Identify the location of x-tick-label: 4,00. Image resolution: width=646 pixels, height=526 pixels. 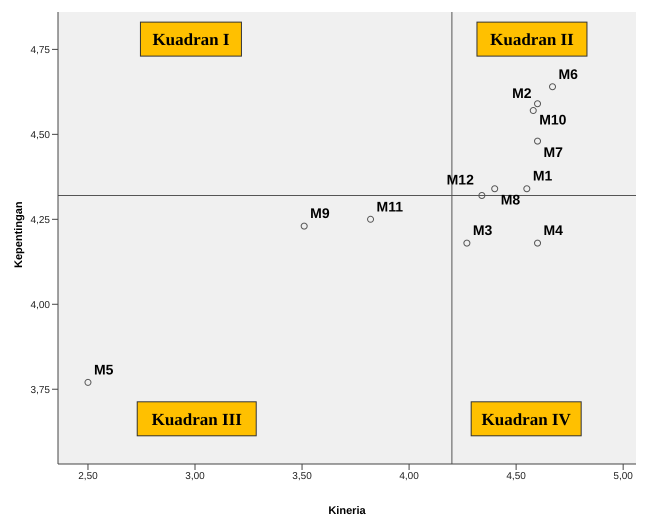
(409, 476).